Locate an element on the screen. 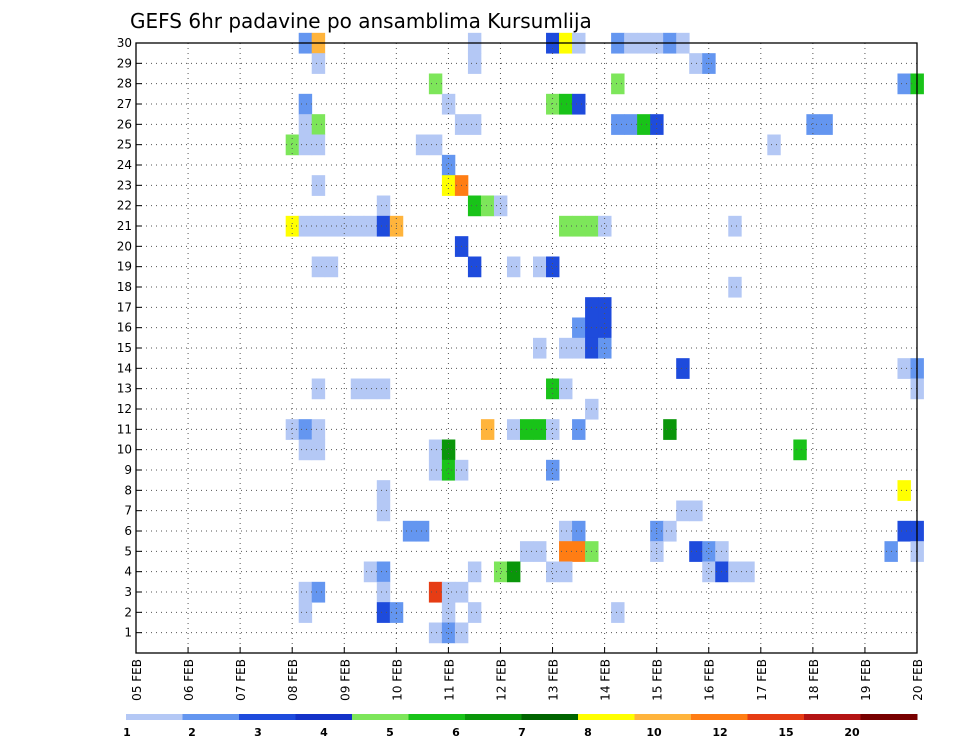  x-tick-label: 10 FEB is located at coordinates (397, 680).